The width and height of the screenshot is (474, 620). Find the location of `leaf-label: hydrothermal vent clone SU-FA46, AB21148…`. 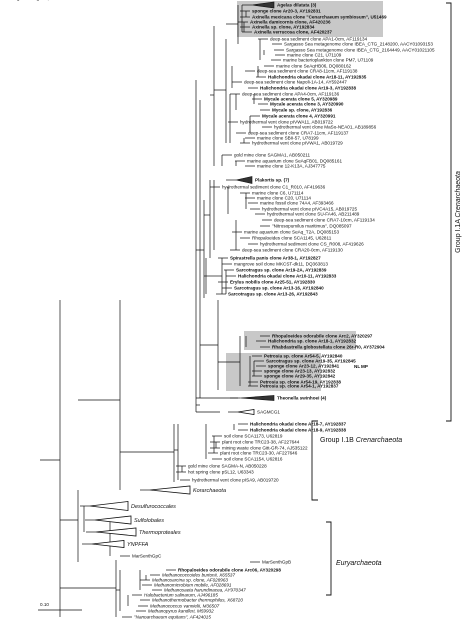

leaf-label: hydrothermal vent clone SU-FA46, AB21148… is located at coordinates (313, 214).